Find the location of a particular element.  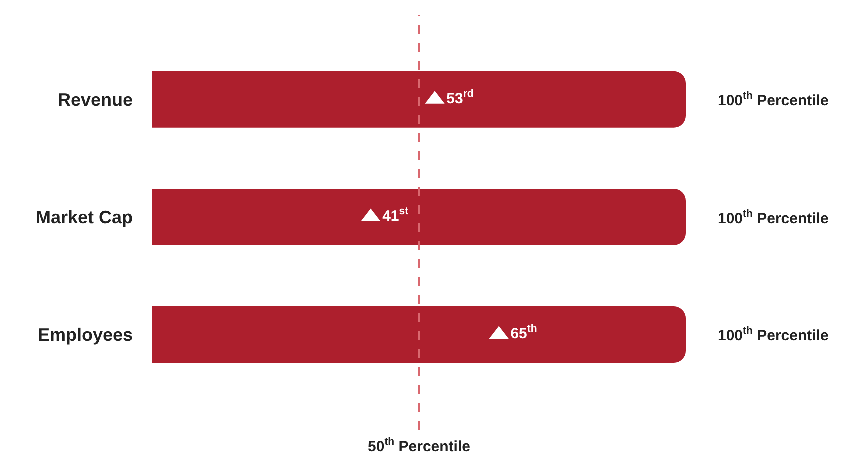

data-label: 53$^{rd}$ is located at coordinates (460, 98).